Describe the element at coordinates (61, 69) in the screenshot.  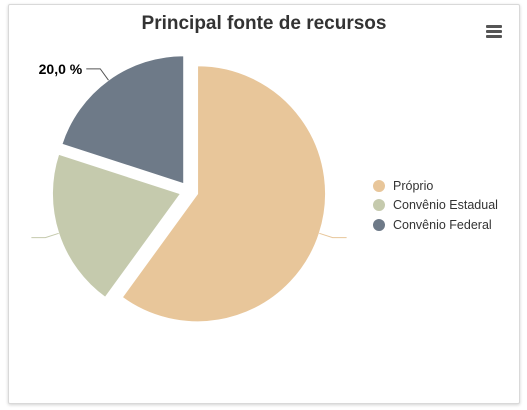
I see `data-label-2: 20,0 %` at that location.